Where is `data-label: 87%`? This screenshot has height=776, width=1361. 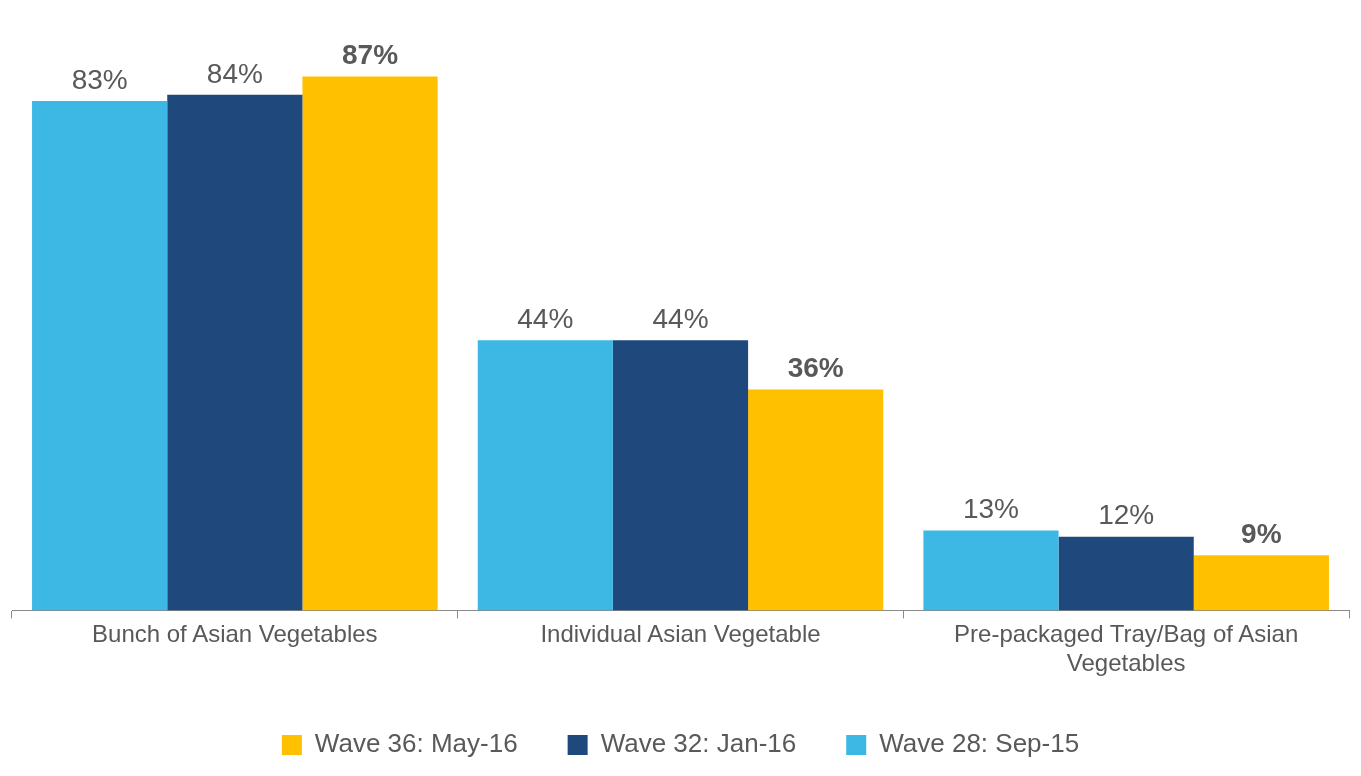
data-label: 87% is located at coordinates (370, 55).